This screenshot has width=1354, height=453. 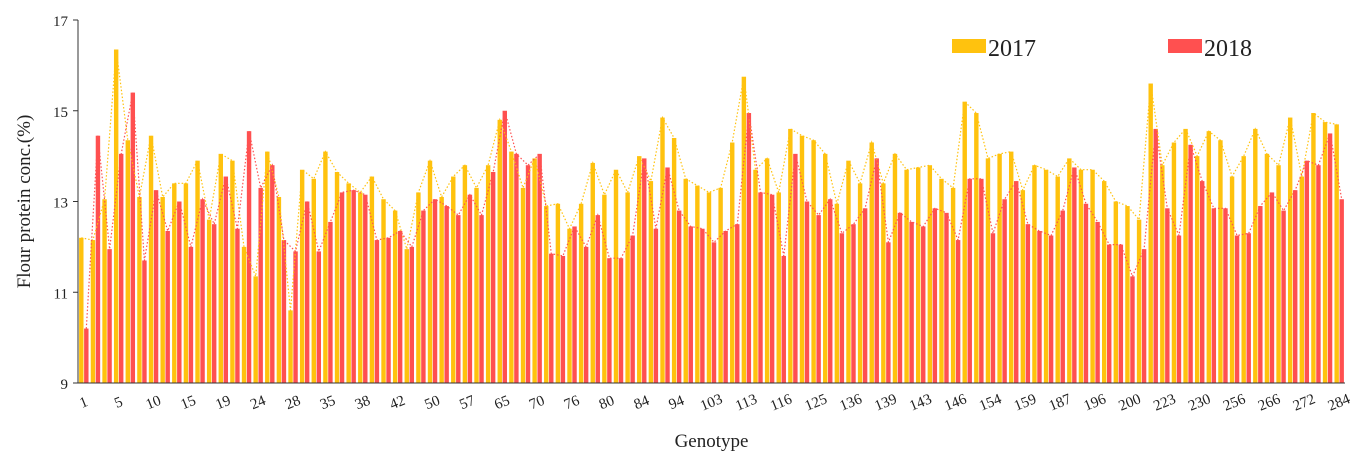 What do you see at coordinates (1304, 402) in the screenshot?
I see `x-tick-label: 272` at bounding box center [1304, 402].